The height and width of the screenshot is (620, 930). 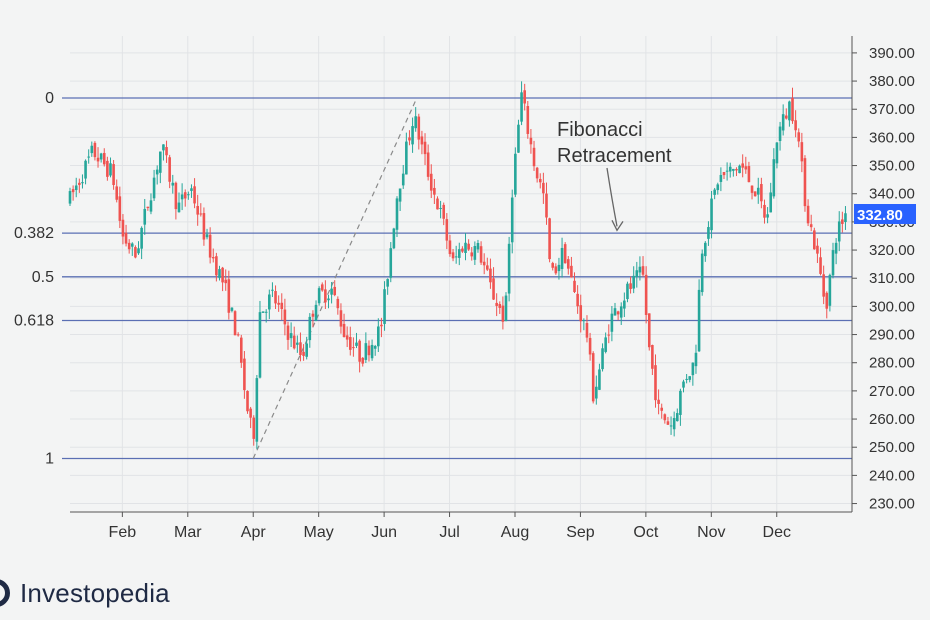 I want to click on y-tick-label: 260.00, so click(x=892, y=419).